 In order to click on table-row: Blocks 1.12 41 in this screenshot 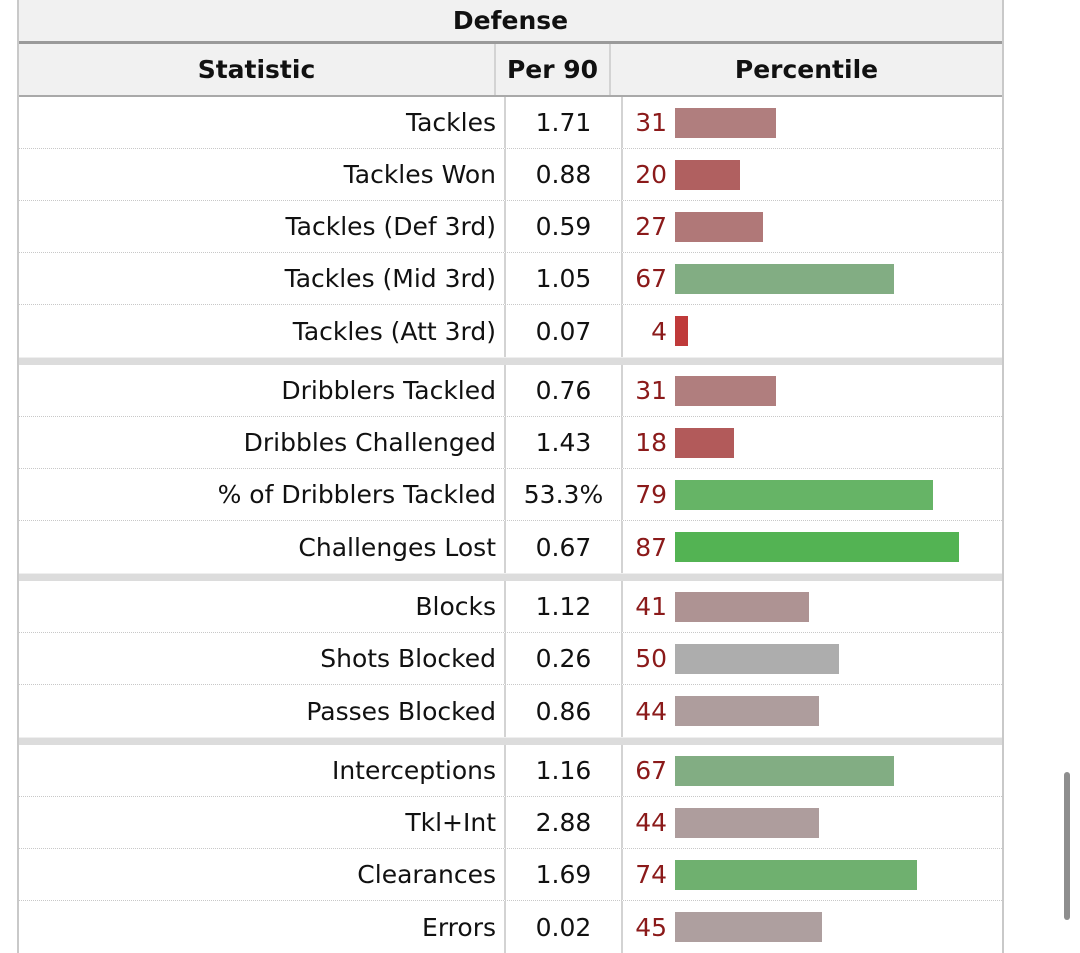, I will do `click(510, 607)`.